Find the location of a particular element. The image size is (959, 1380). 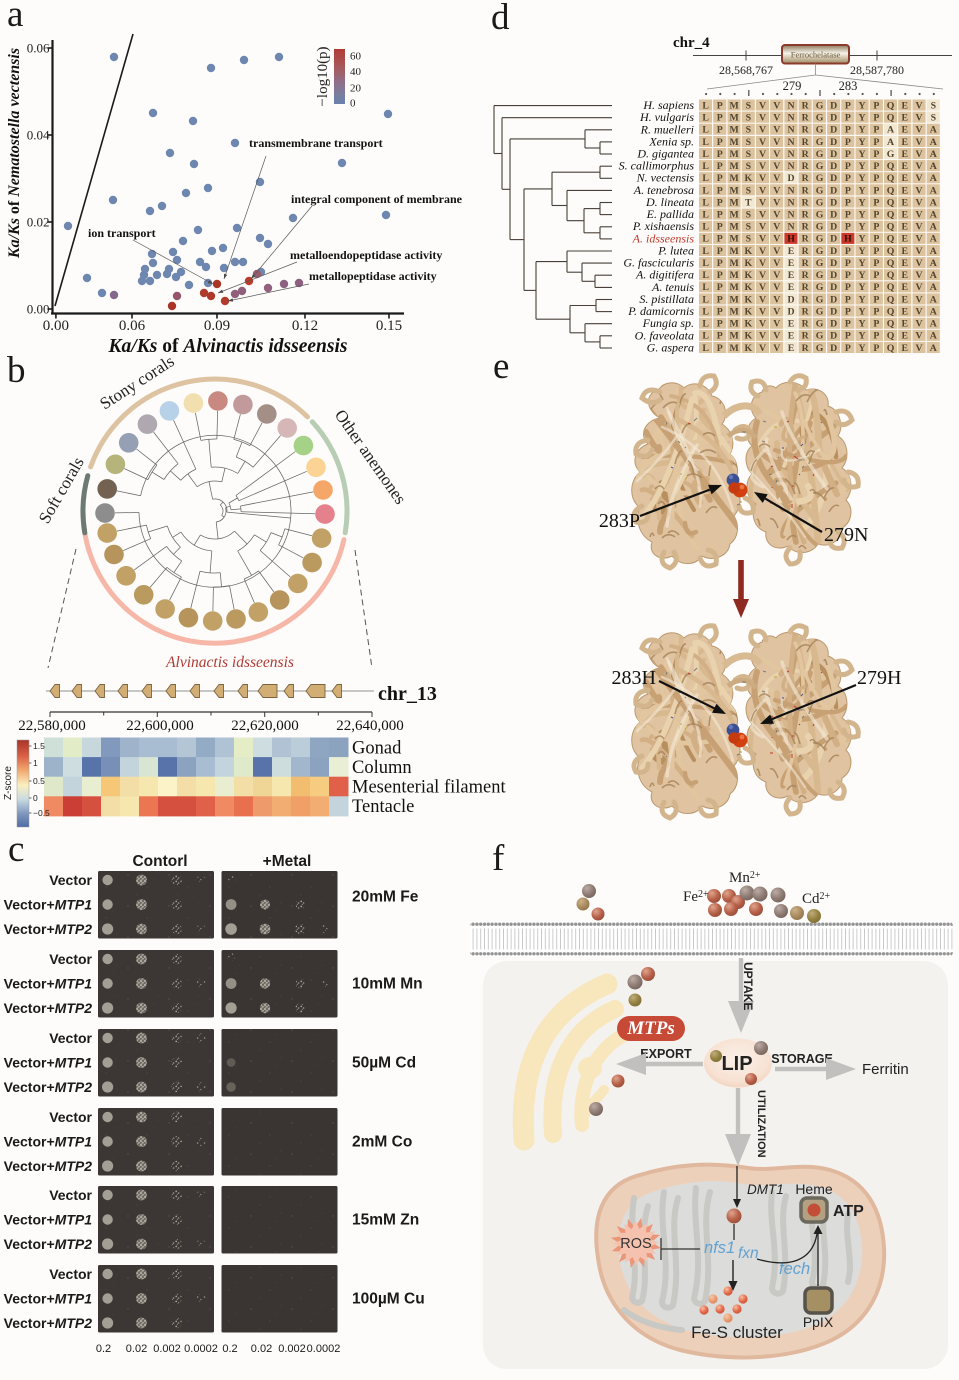

svg-text: Alvinactis idsseensis is located at coordinates (229, 662).